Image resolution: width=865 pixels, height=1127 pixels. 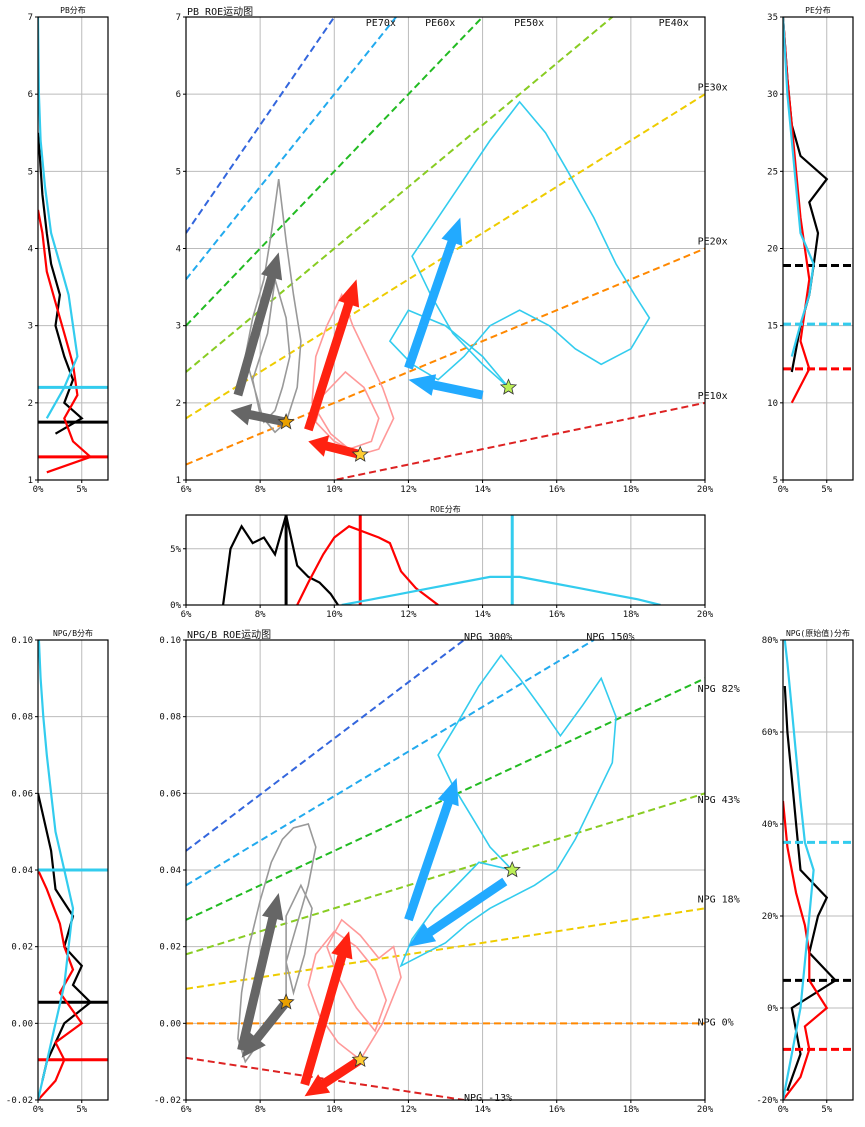 I want to click on y-tick-label: 0%, so click(x=175, y=606).